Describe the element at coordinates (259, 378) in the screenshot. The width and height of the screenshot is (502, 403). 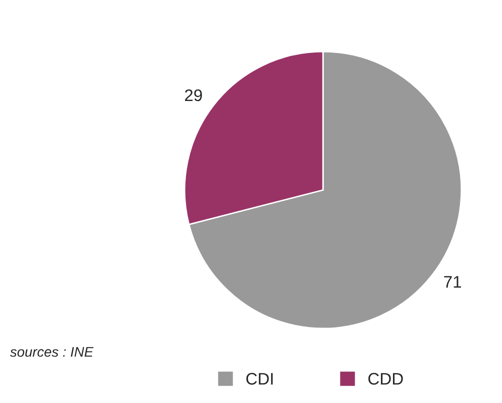
I see `legend-label: CDI` at that location.